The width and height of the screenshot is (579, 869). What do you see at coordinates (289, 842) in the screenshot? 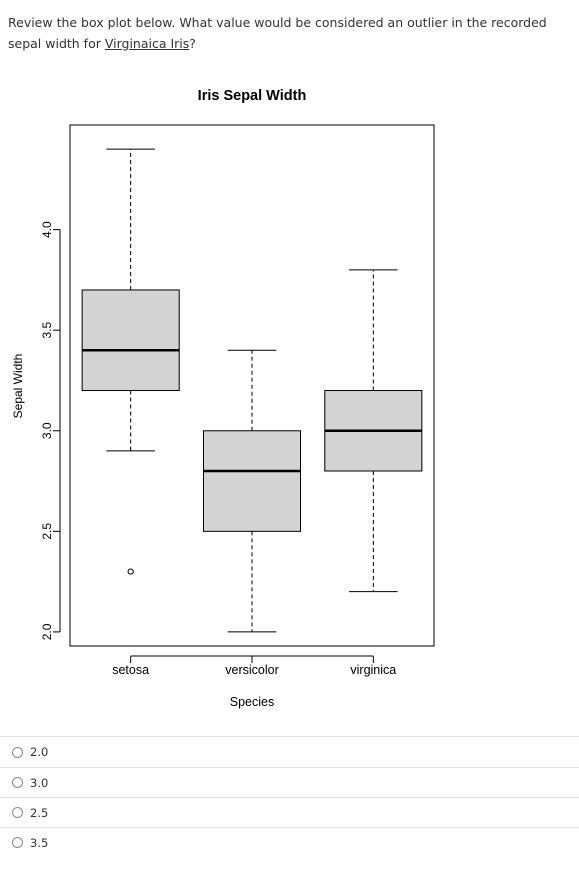
I see `answer-option: 3.5` at bounding box center [289, 842].